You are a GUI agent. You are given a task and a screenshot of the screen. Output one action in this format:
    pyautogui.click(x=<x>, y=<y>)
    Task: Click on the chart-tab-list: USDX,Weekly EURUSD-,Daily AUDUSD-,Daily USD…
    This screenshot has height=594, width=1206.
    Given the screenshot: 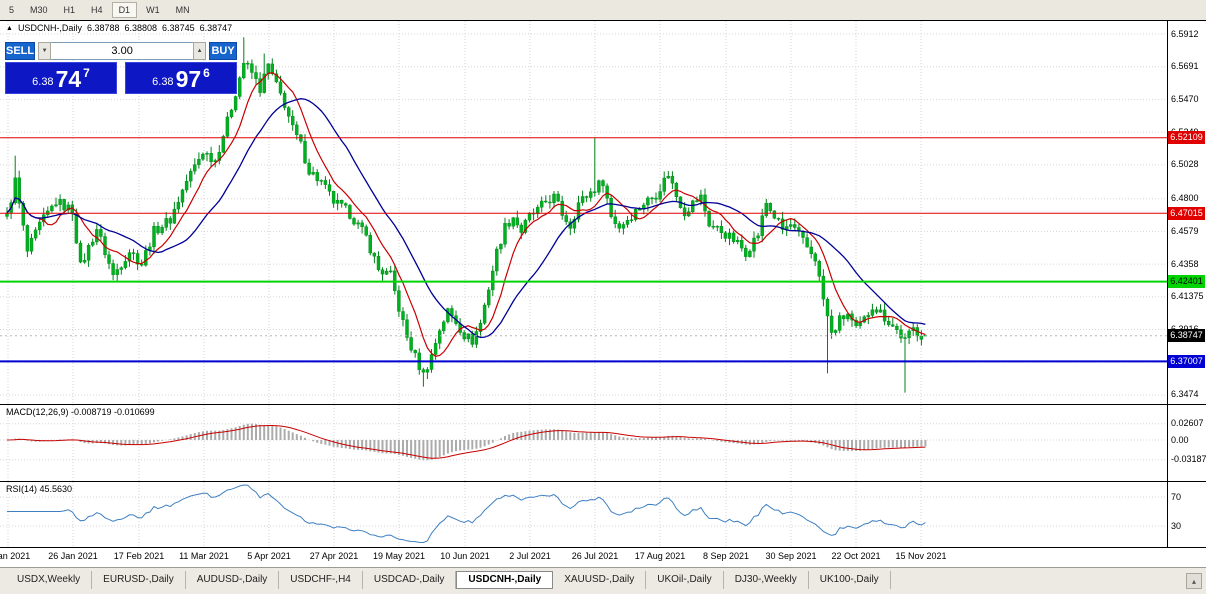 What is the action you would take?
    pyautogui.click(x=448, y=580)
    